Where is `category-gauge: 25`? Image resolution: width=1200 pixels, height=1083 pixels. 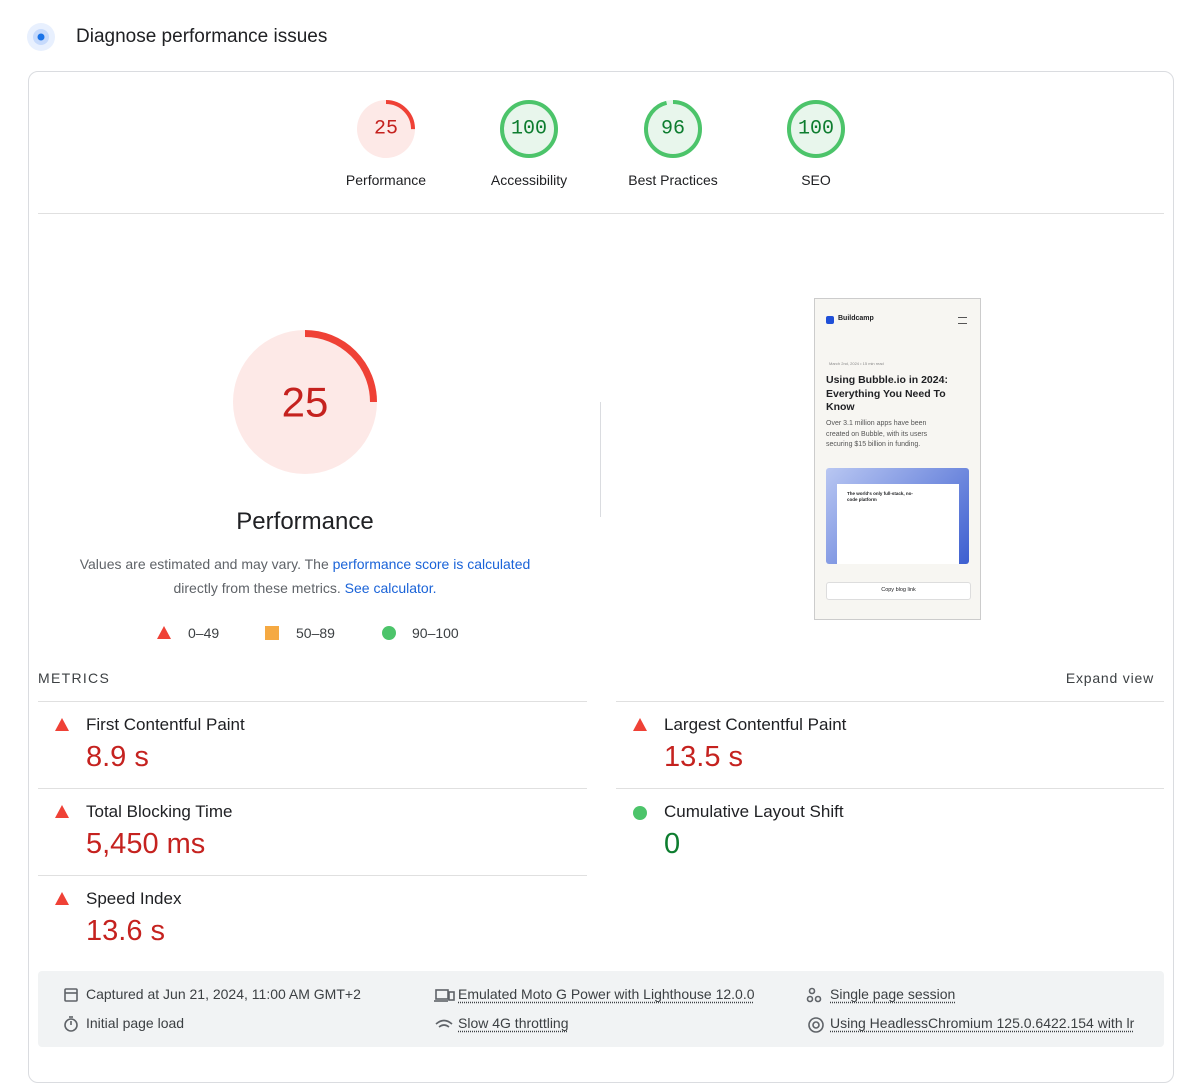
category-gauge: 25 is located at coordinates (386, 129).